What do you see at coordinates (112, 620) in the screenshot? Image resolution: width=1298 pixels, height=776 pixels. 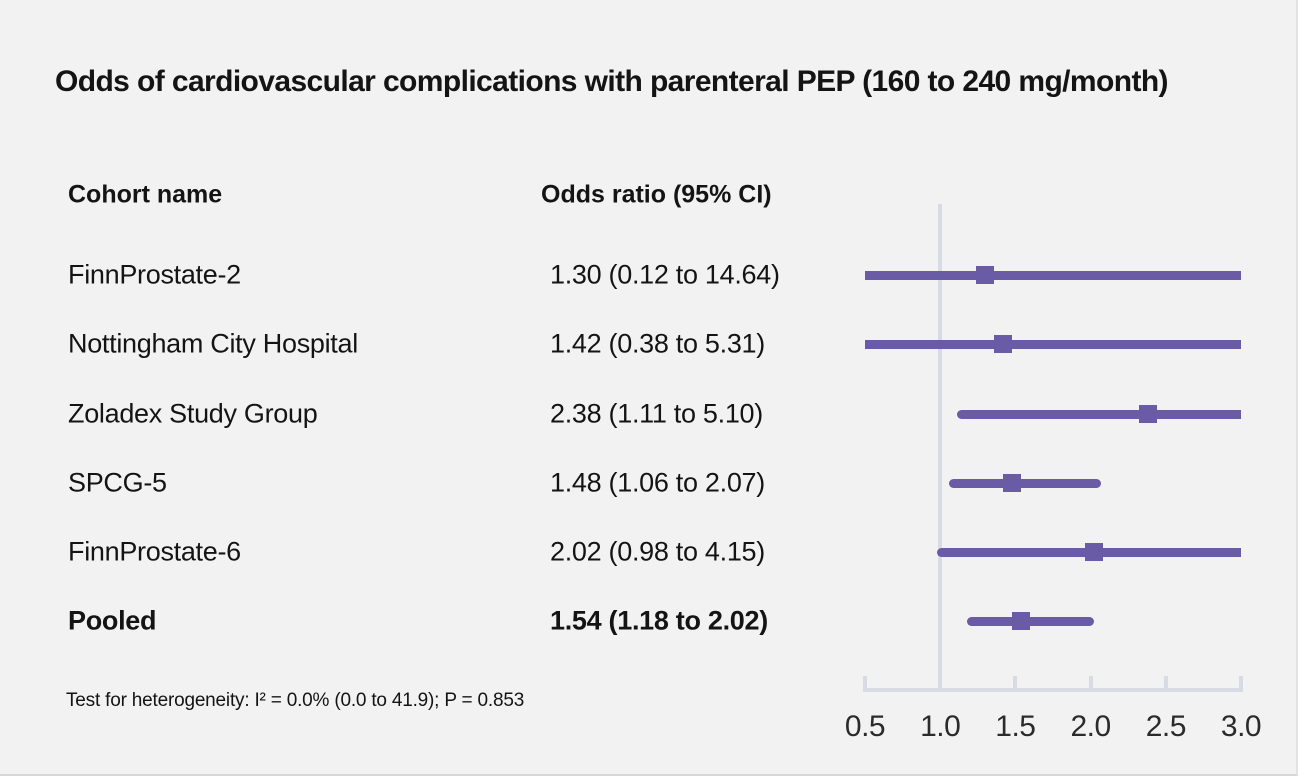 I see `cohort-name: Pooled` at bounding box center [112, 620].